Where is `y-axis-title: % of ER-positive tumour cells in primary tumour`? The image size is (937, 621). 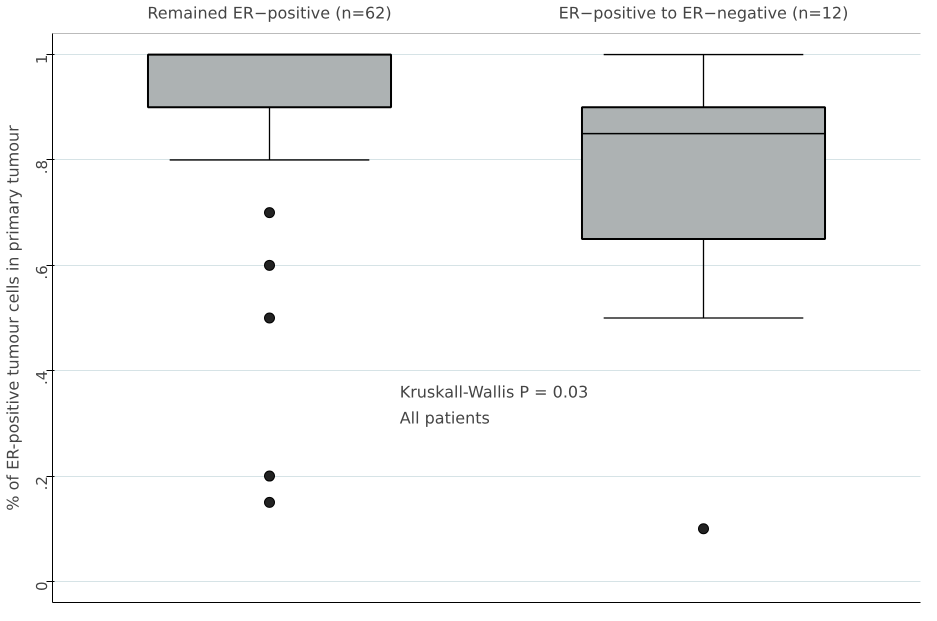 y-axis-title: % of ER-positive tumour cells in primary tumour is located at coordinates (13, 317).